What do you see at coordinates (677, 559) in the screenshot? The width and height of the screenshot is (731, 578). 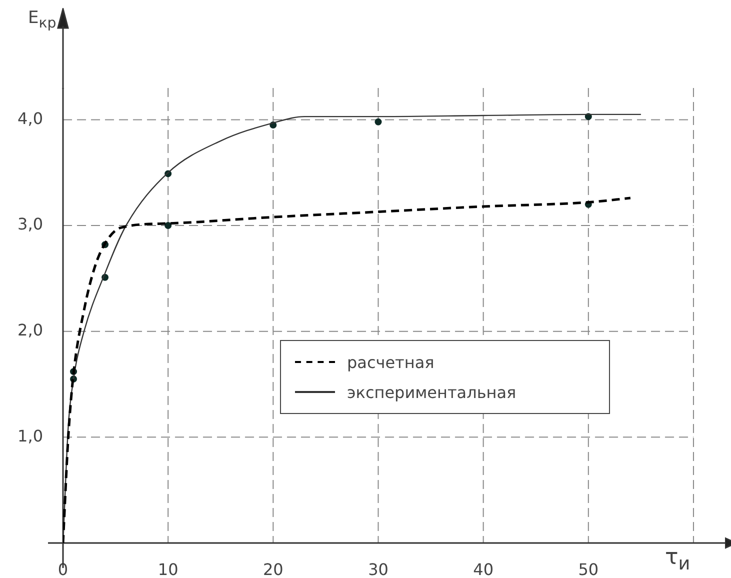 I see `x-axis-title: τ$_{и}$` at bounding box center [677, 559].